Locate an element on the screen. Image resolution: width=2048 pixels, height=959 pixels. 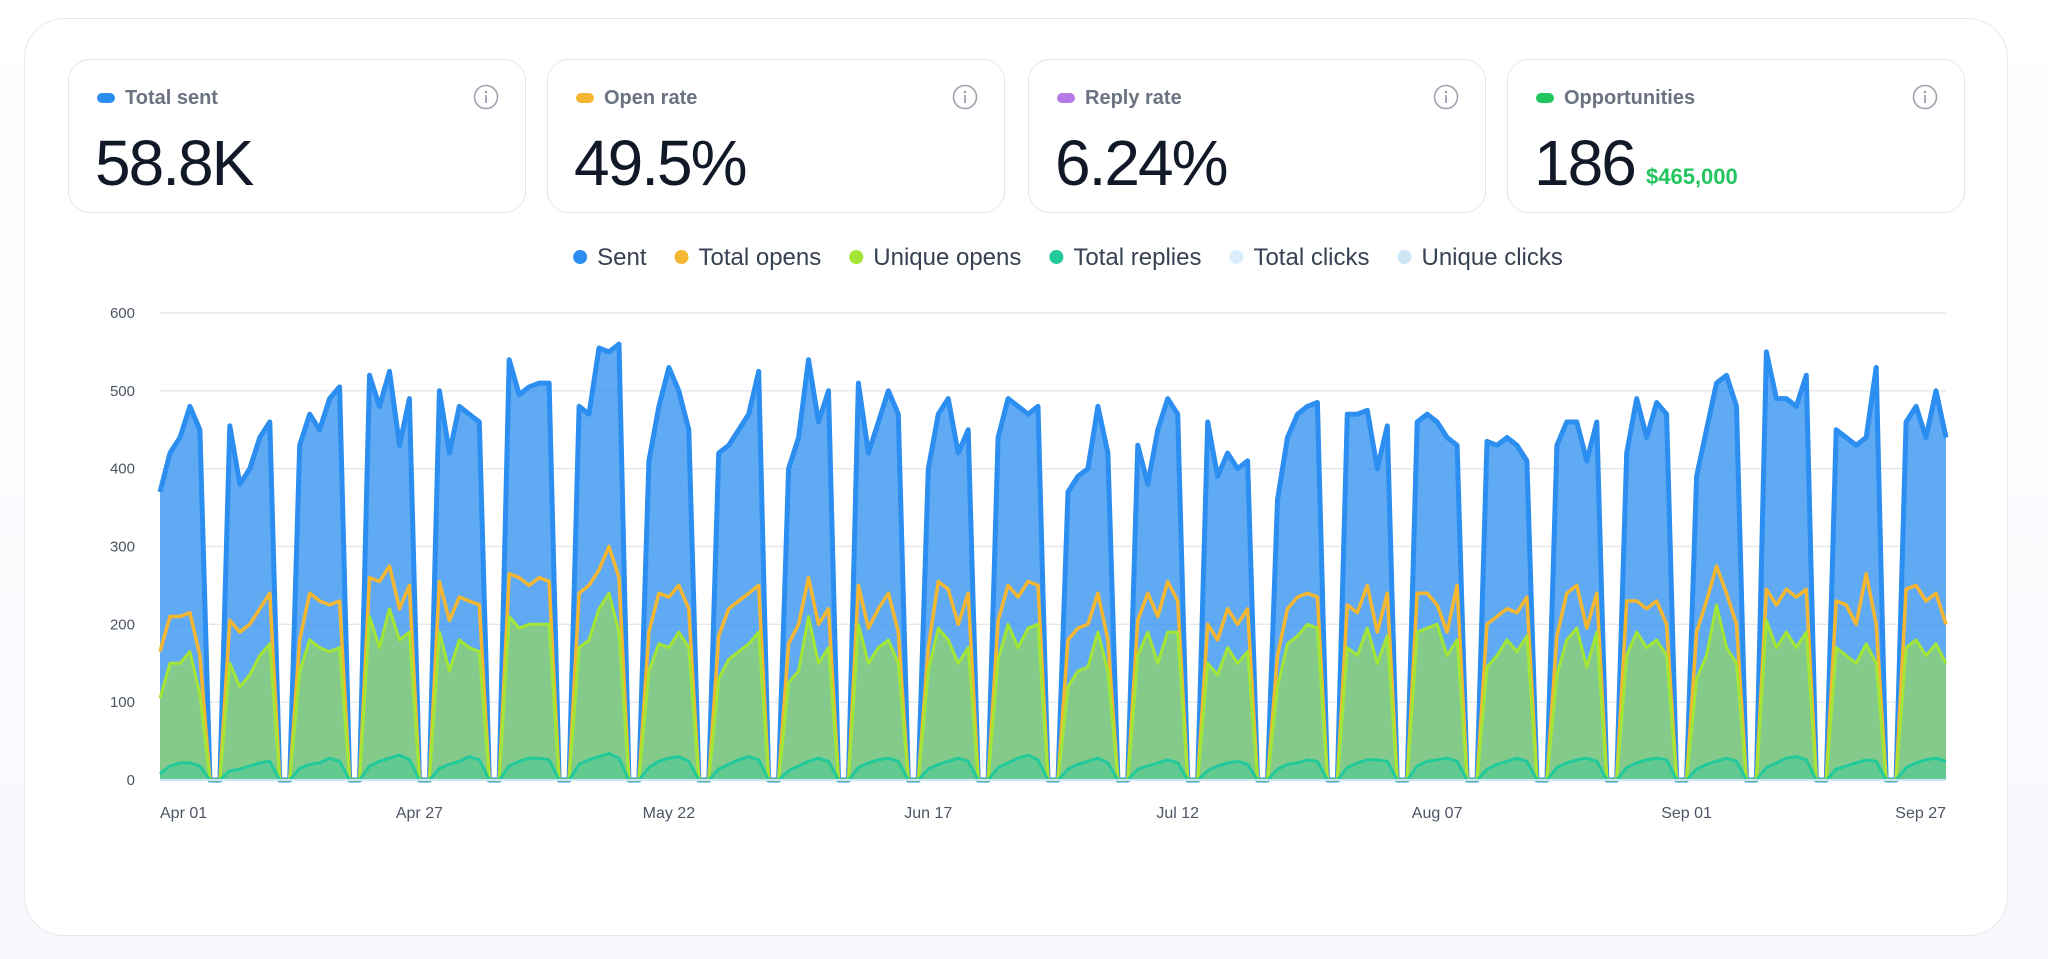
legend-label: Unique clicks is located at coordinates (1491, 257).